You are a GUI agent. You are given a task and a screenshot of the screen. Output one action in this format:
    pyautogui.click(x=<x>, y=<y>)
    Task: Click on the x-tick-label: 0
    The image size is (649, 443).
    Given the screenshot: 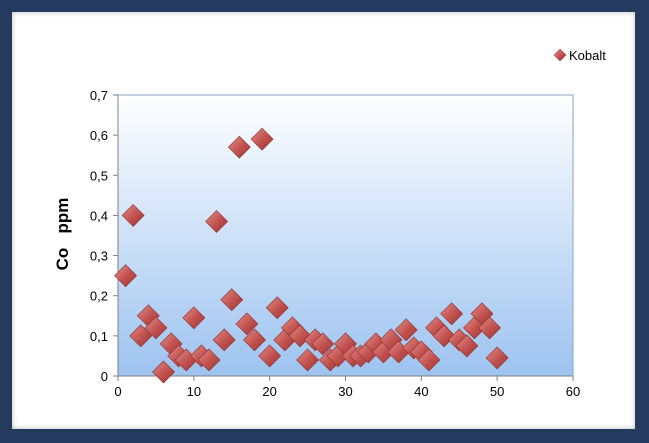 What is the action you would take?
    pyautogui.click(x=117, y=391)
    